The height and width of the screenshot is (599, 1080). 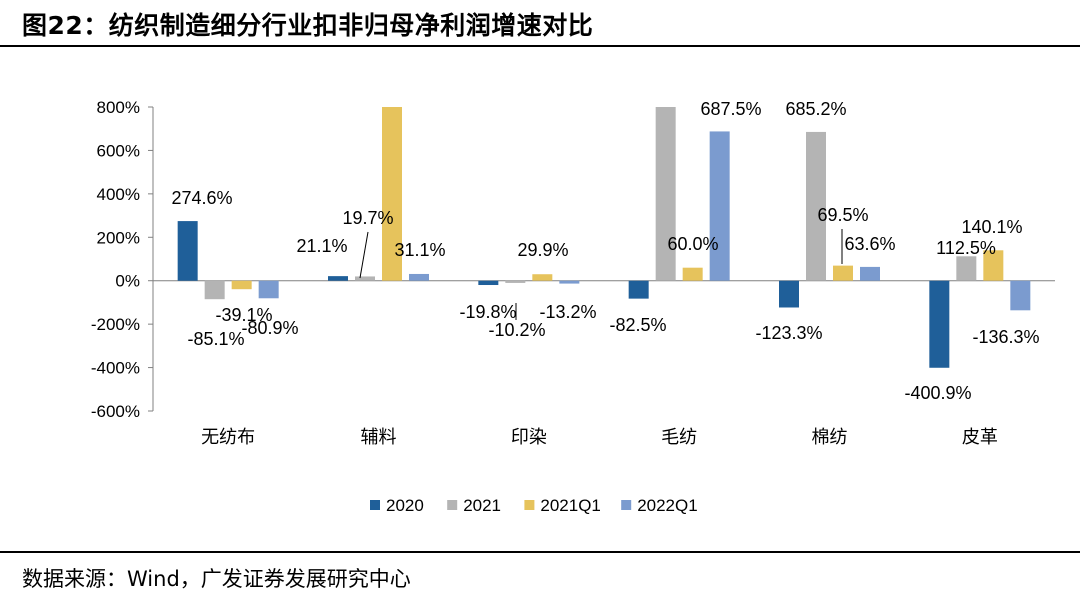 What do you see at coordinates (667, 505) in the screenshot?
I see `legend-label: 2022Q1` at bounding box center [667, 505].